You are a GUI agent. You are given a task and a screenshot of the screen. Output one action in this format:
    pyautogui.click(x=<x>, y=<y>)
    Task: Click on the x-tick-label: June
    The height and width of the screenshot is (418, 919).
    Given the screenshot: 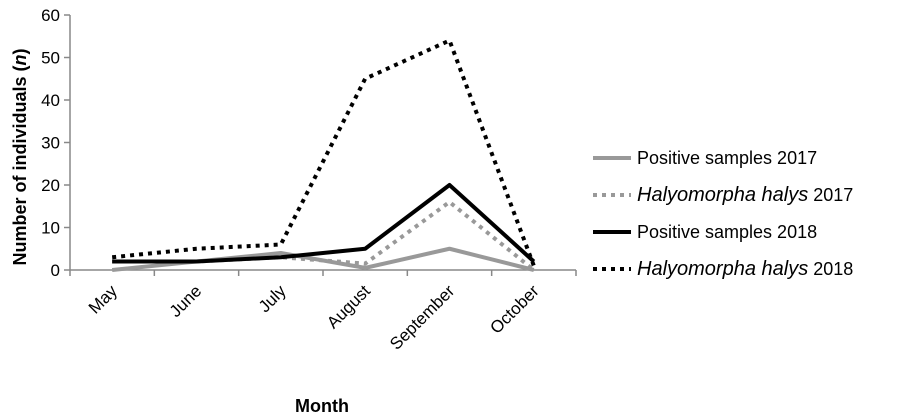 What is the action you would take?
    pyautogui.click(x=186, y=301)
    